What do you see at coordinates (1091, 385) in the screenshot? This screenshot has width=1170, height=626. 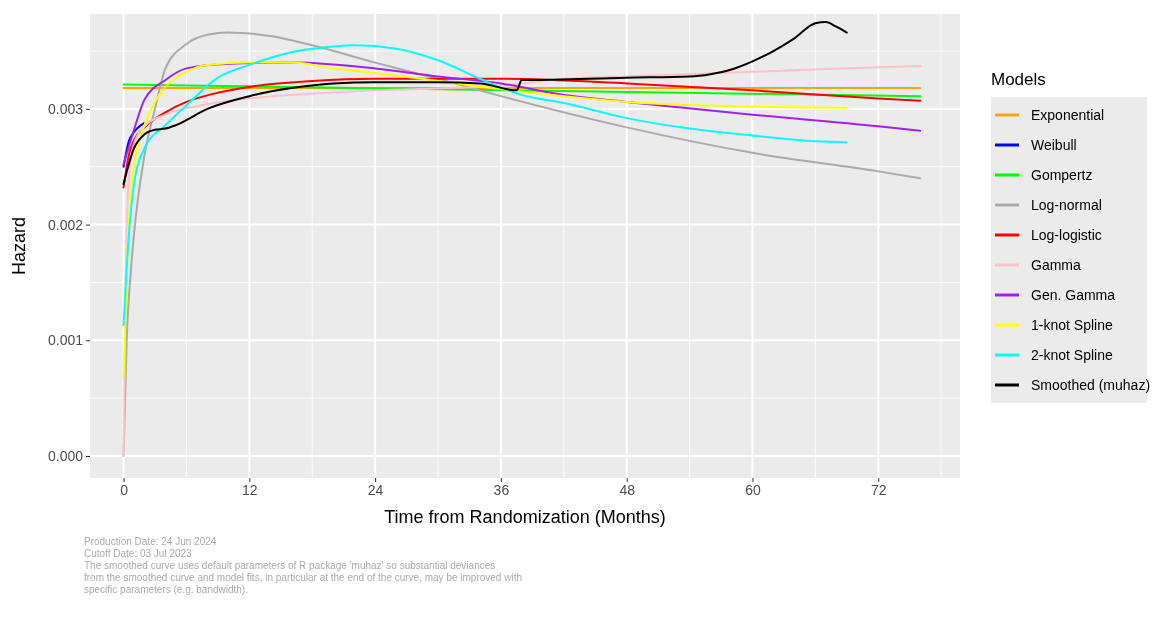 I see `legend-label: Smoothed (muhaz)` at bounding box center [1091, 385].